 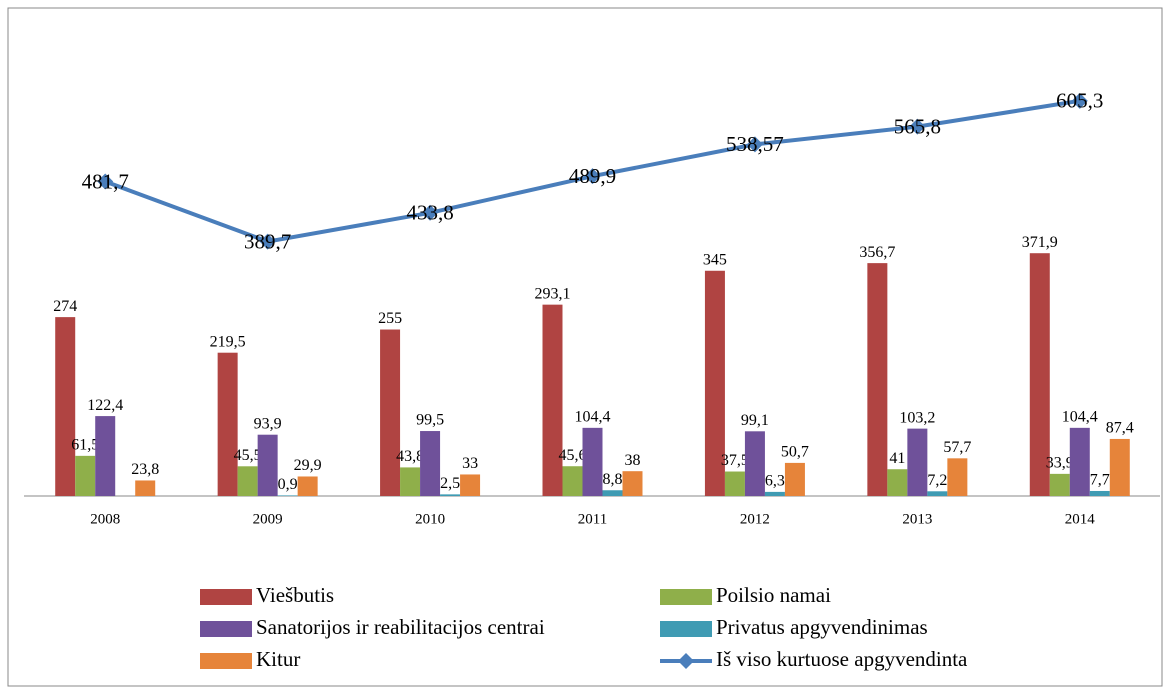 What do you see at coordinates (633, 460) in the screenshot?
I see `data-label: 38` at bounding box center [633, 460].